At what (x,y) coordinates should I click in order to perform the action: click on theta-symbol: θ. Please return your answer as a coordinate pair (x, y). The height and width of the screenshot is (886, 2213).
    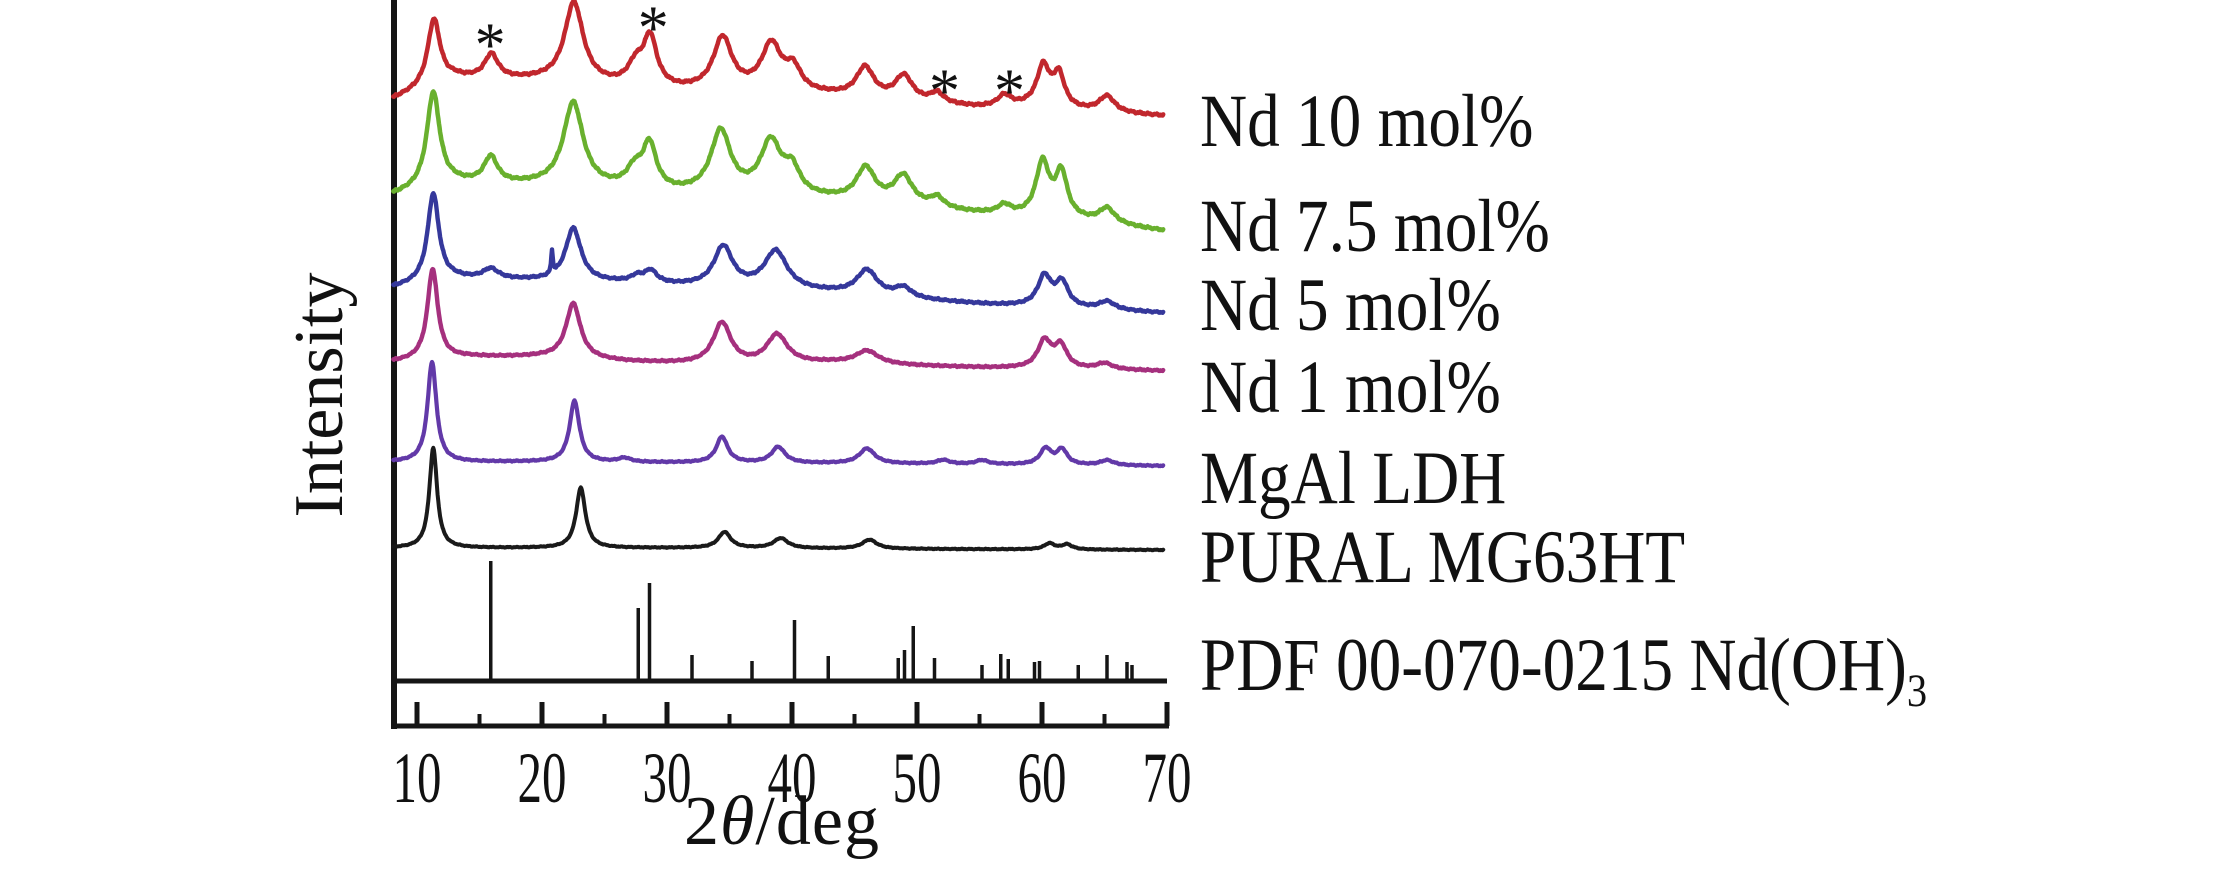
    Looking at the image, I should click on (738, 821).